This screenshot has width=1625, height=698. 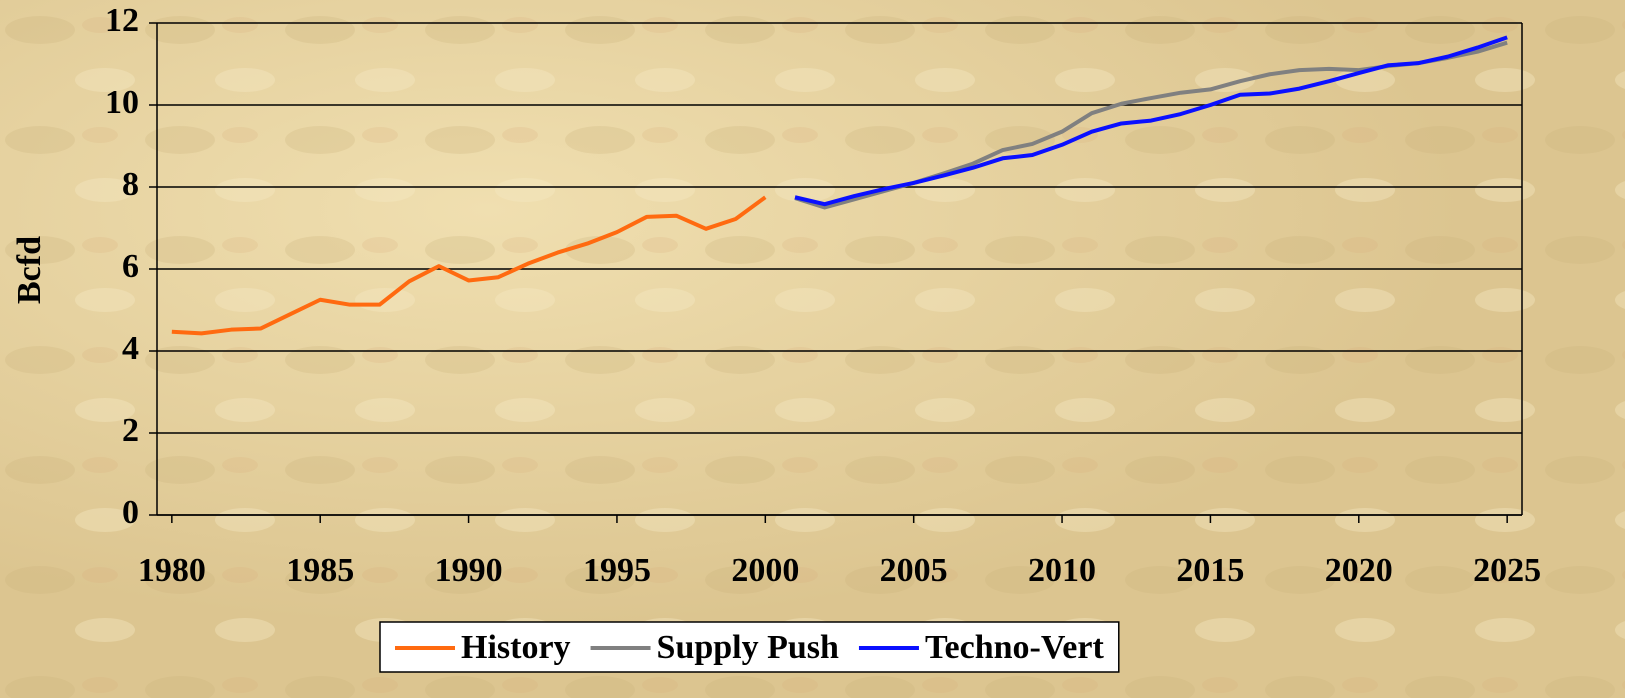 What do you see at coordinates (469, 570) in the screenshot?
I see `x-tick-label: 1990` at bounding box center [469, 570].